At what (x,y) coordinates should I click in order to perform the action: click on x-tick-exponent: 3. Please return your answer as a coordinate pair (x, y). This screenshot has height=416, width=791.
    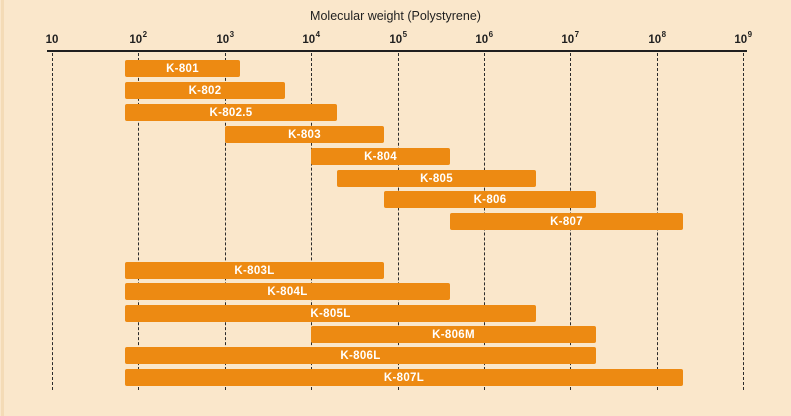
    Looking at the image, I should click on (232, 35).